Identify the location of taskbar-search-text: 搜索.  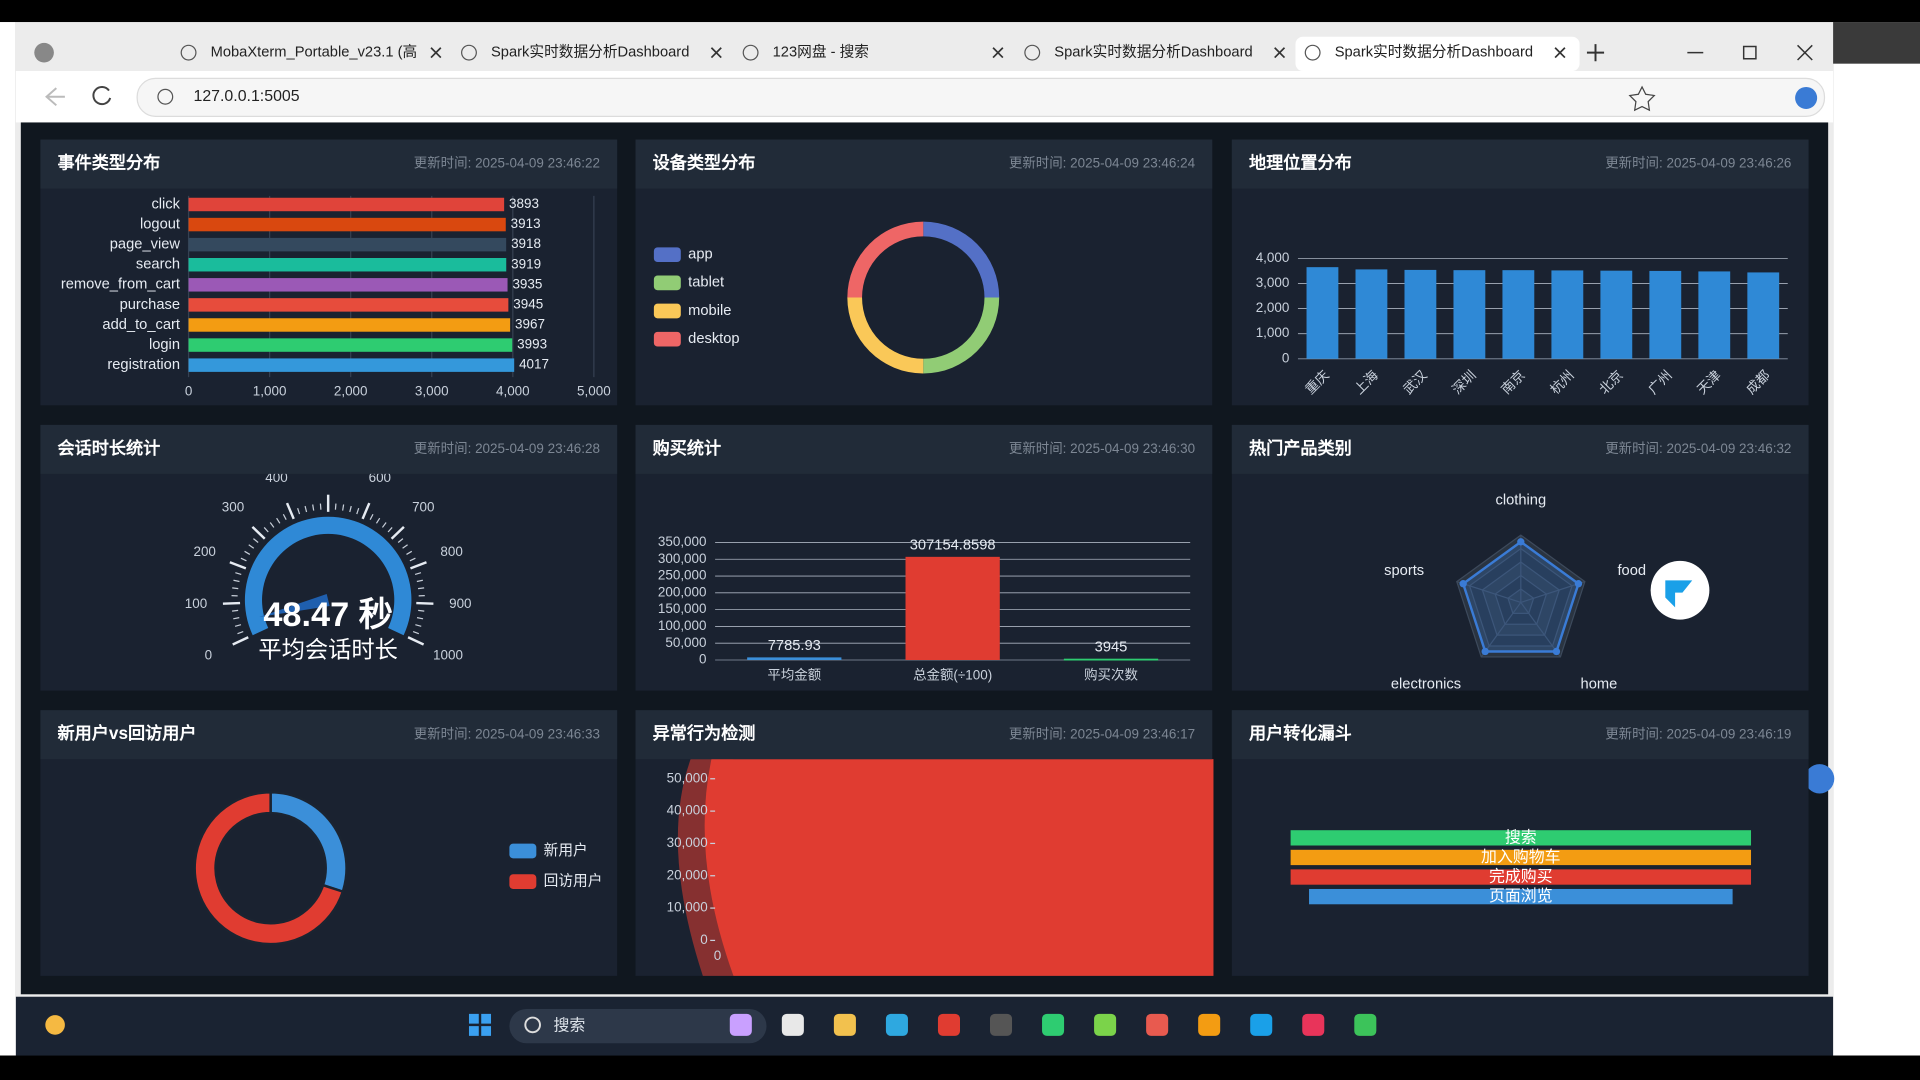
(569, 1025).